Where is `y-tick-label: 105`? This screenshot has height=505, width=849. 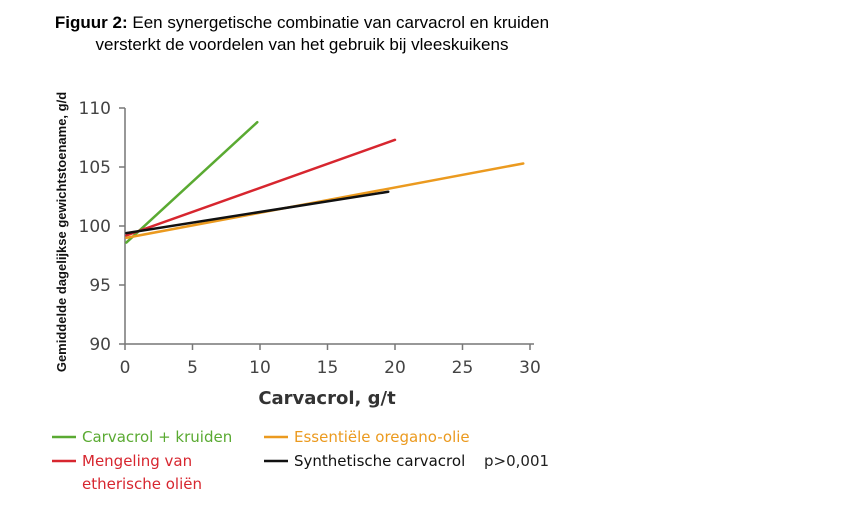
y-tick-label: 105 is located at coordinates (95, 168).